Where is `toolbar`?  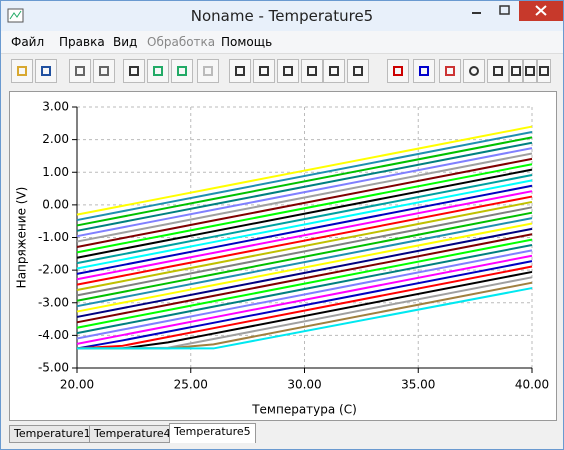
toolbar is located at coordinates (282, 72).